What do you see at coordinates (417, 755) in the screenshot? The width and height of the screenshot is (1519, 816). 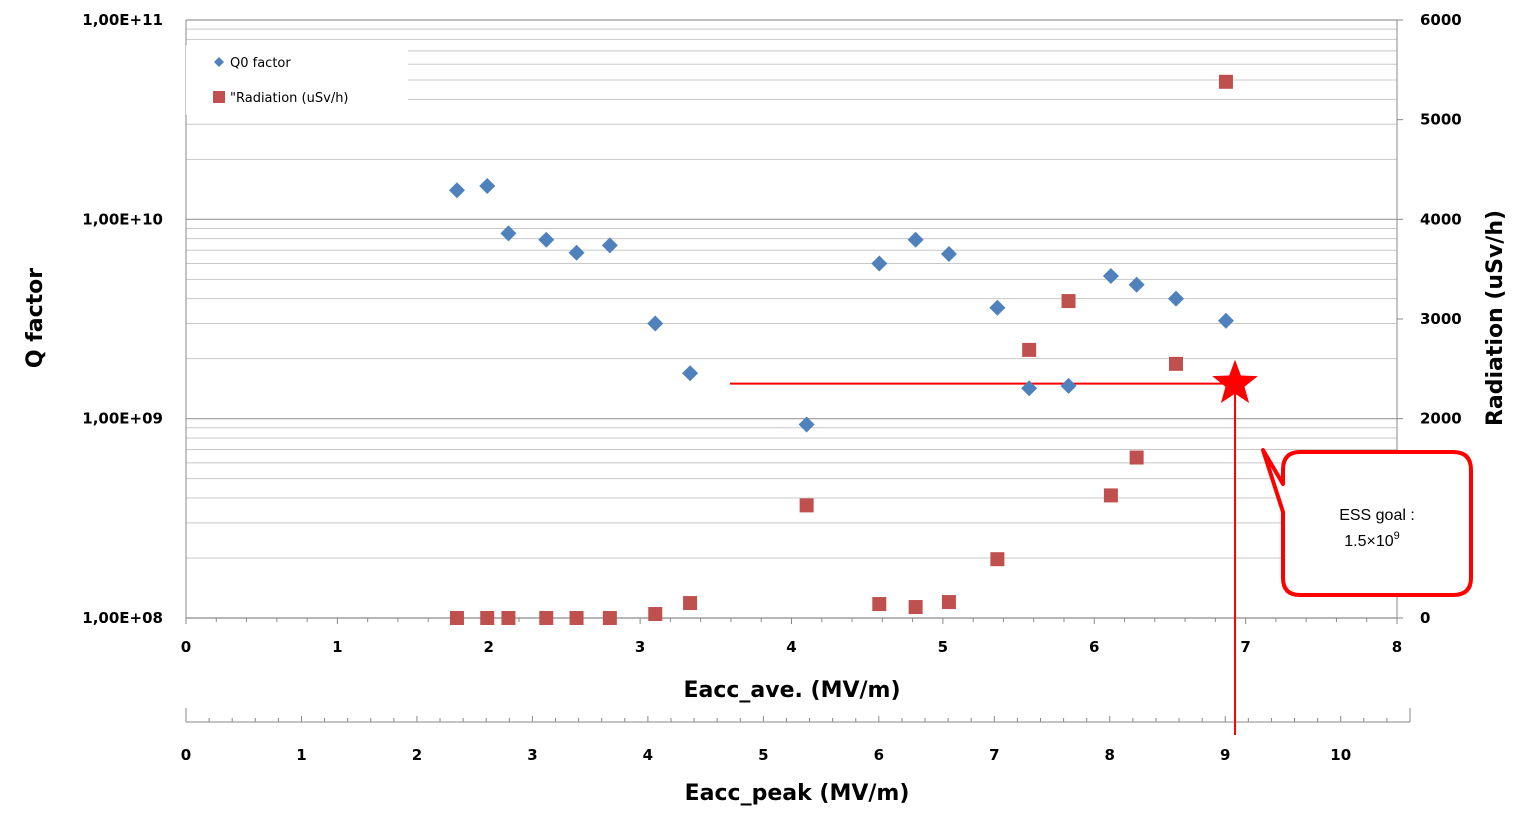 I see `x-secondary-tick-label: 2` at bounding box center [417, 755].